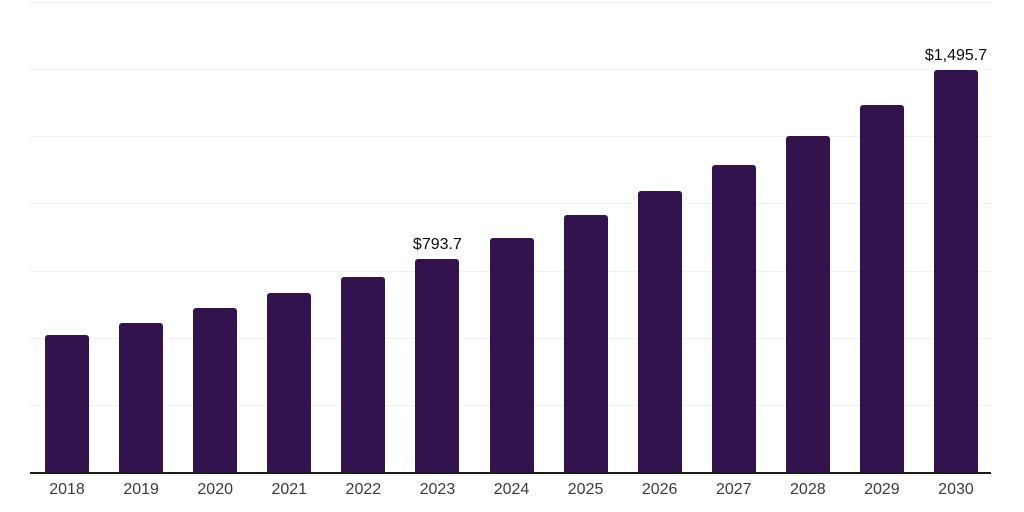  Describe the element at coordinates (955, 271) in the screenshot. I see `bar-2030` at that location.